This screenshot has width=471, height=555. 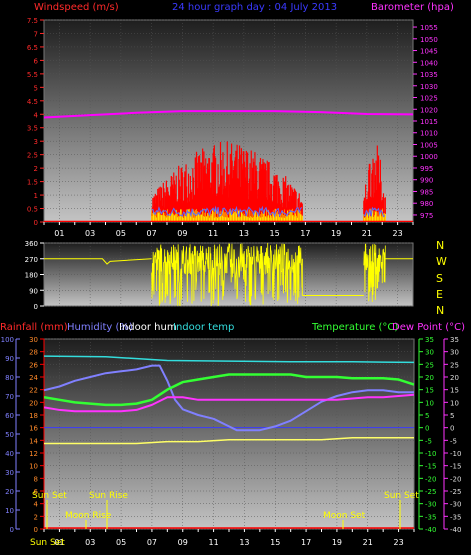 What do you see at coordinates (9, 378) in the screenshot?
I see `humidity-y-tick-label: 80` at bounding box center [9, 378].